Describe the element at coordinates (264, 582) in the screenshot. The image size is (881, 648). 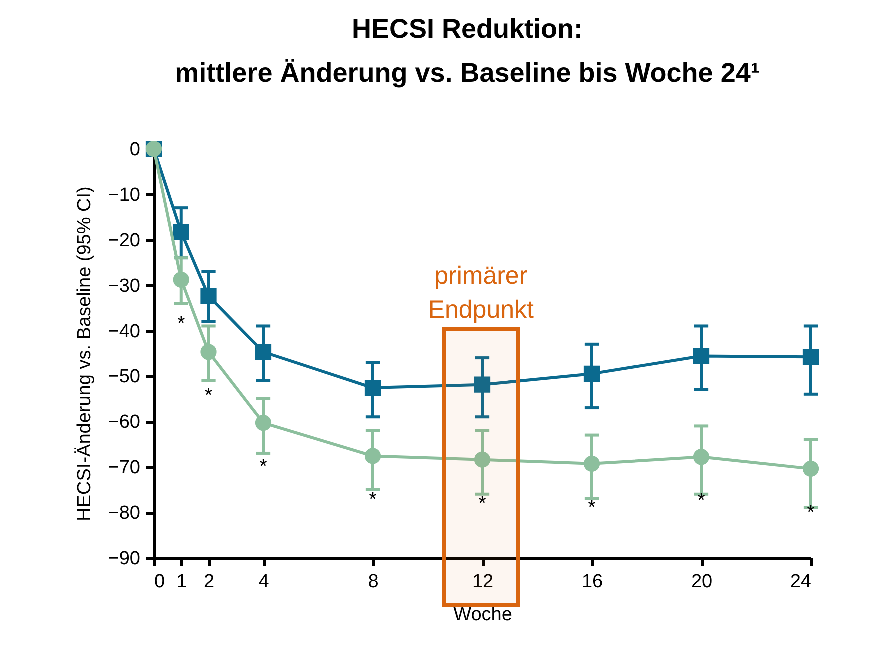
I see `x-tick-label: 4` at that location.